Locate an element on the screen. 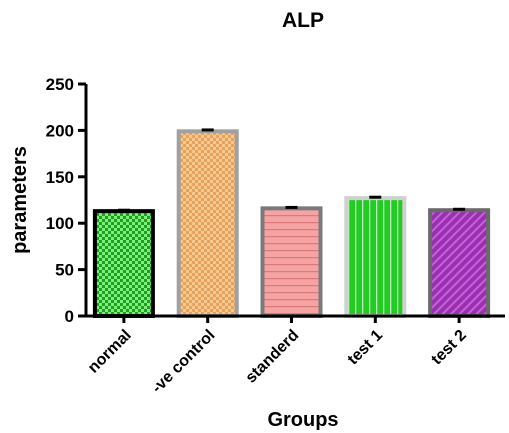 Image resolution: width=509 pixels, height=433 pixels. x-tick-label: test 1 is located at coordinates (366, 348).